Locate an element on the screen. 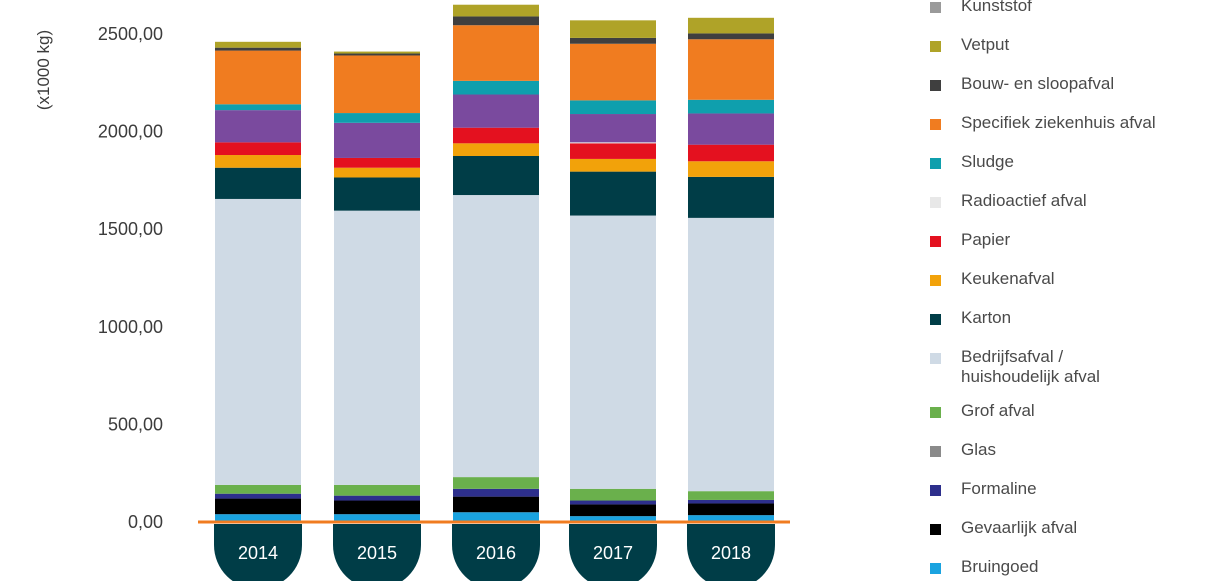 This screenshot has width=1208, height=581. y-tick-label: 500,00 is located at coordinates (135, 424).